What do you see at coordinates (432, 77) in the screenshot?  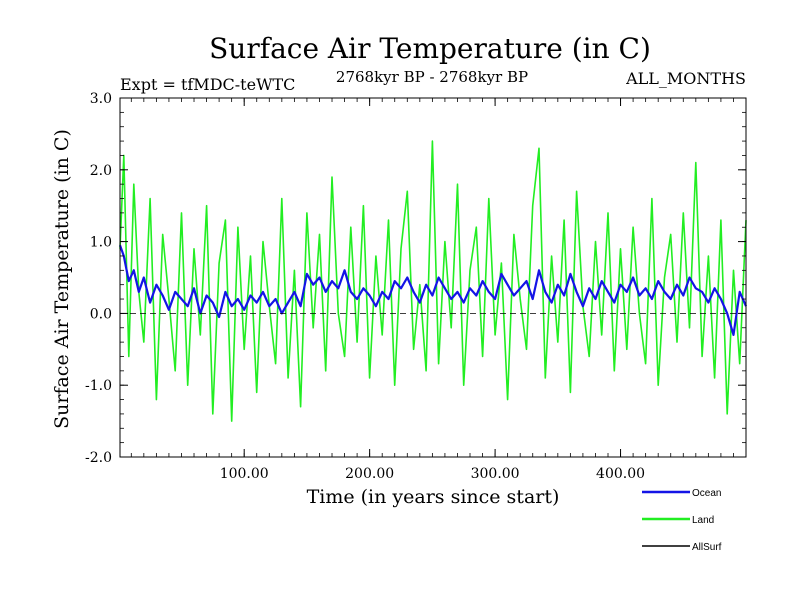 I see `chart-subtitle: 2768kyr BP - 2768kyr BP` at bounding box center [432, 77].